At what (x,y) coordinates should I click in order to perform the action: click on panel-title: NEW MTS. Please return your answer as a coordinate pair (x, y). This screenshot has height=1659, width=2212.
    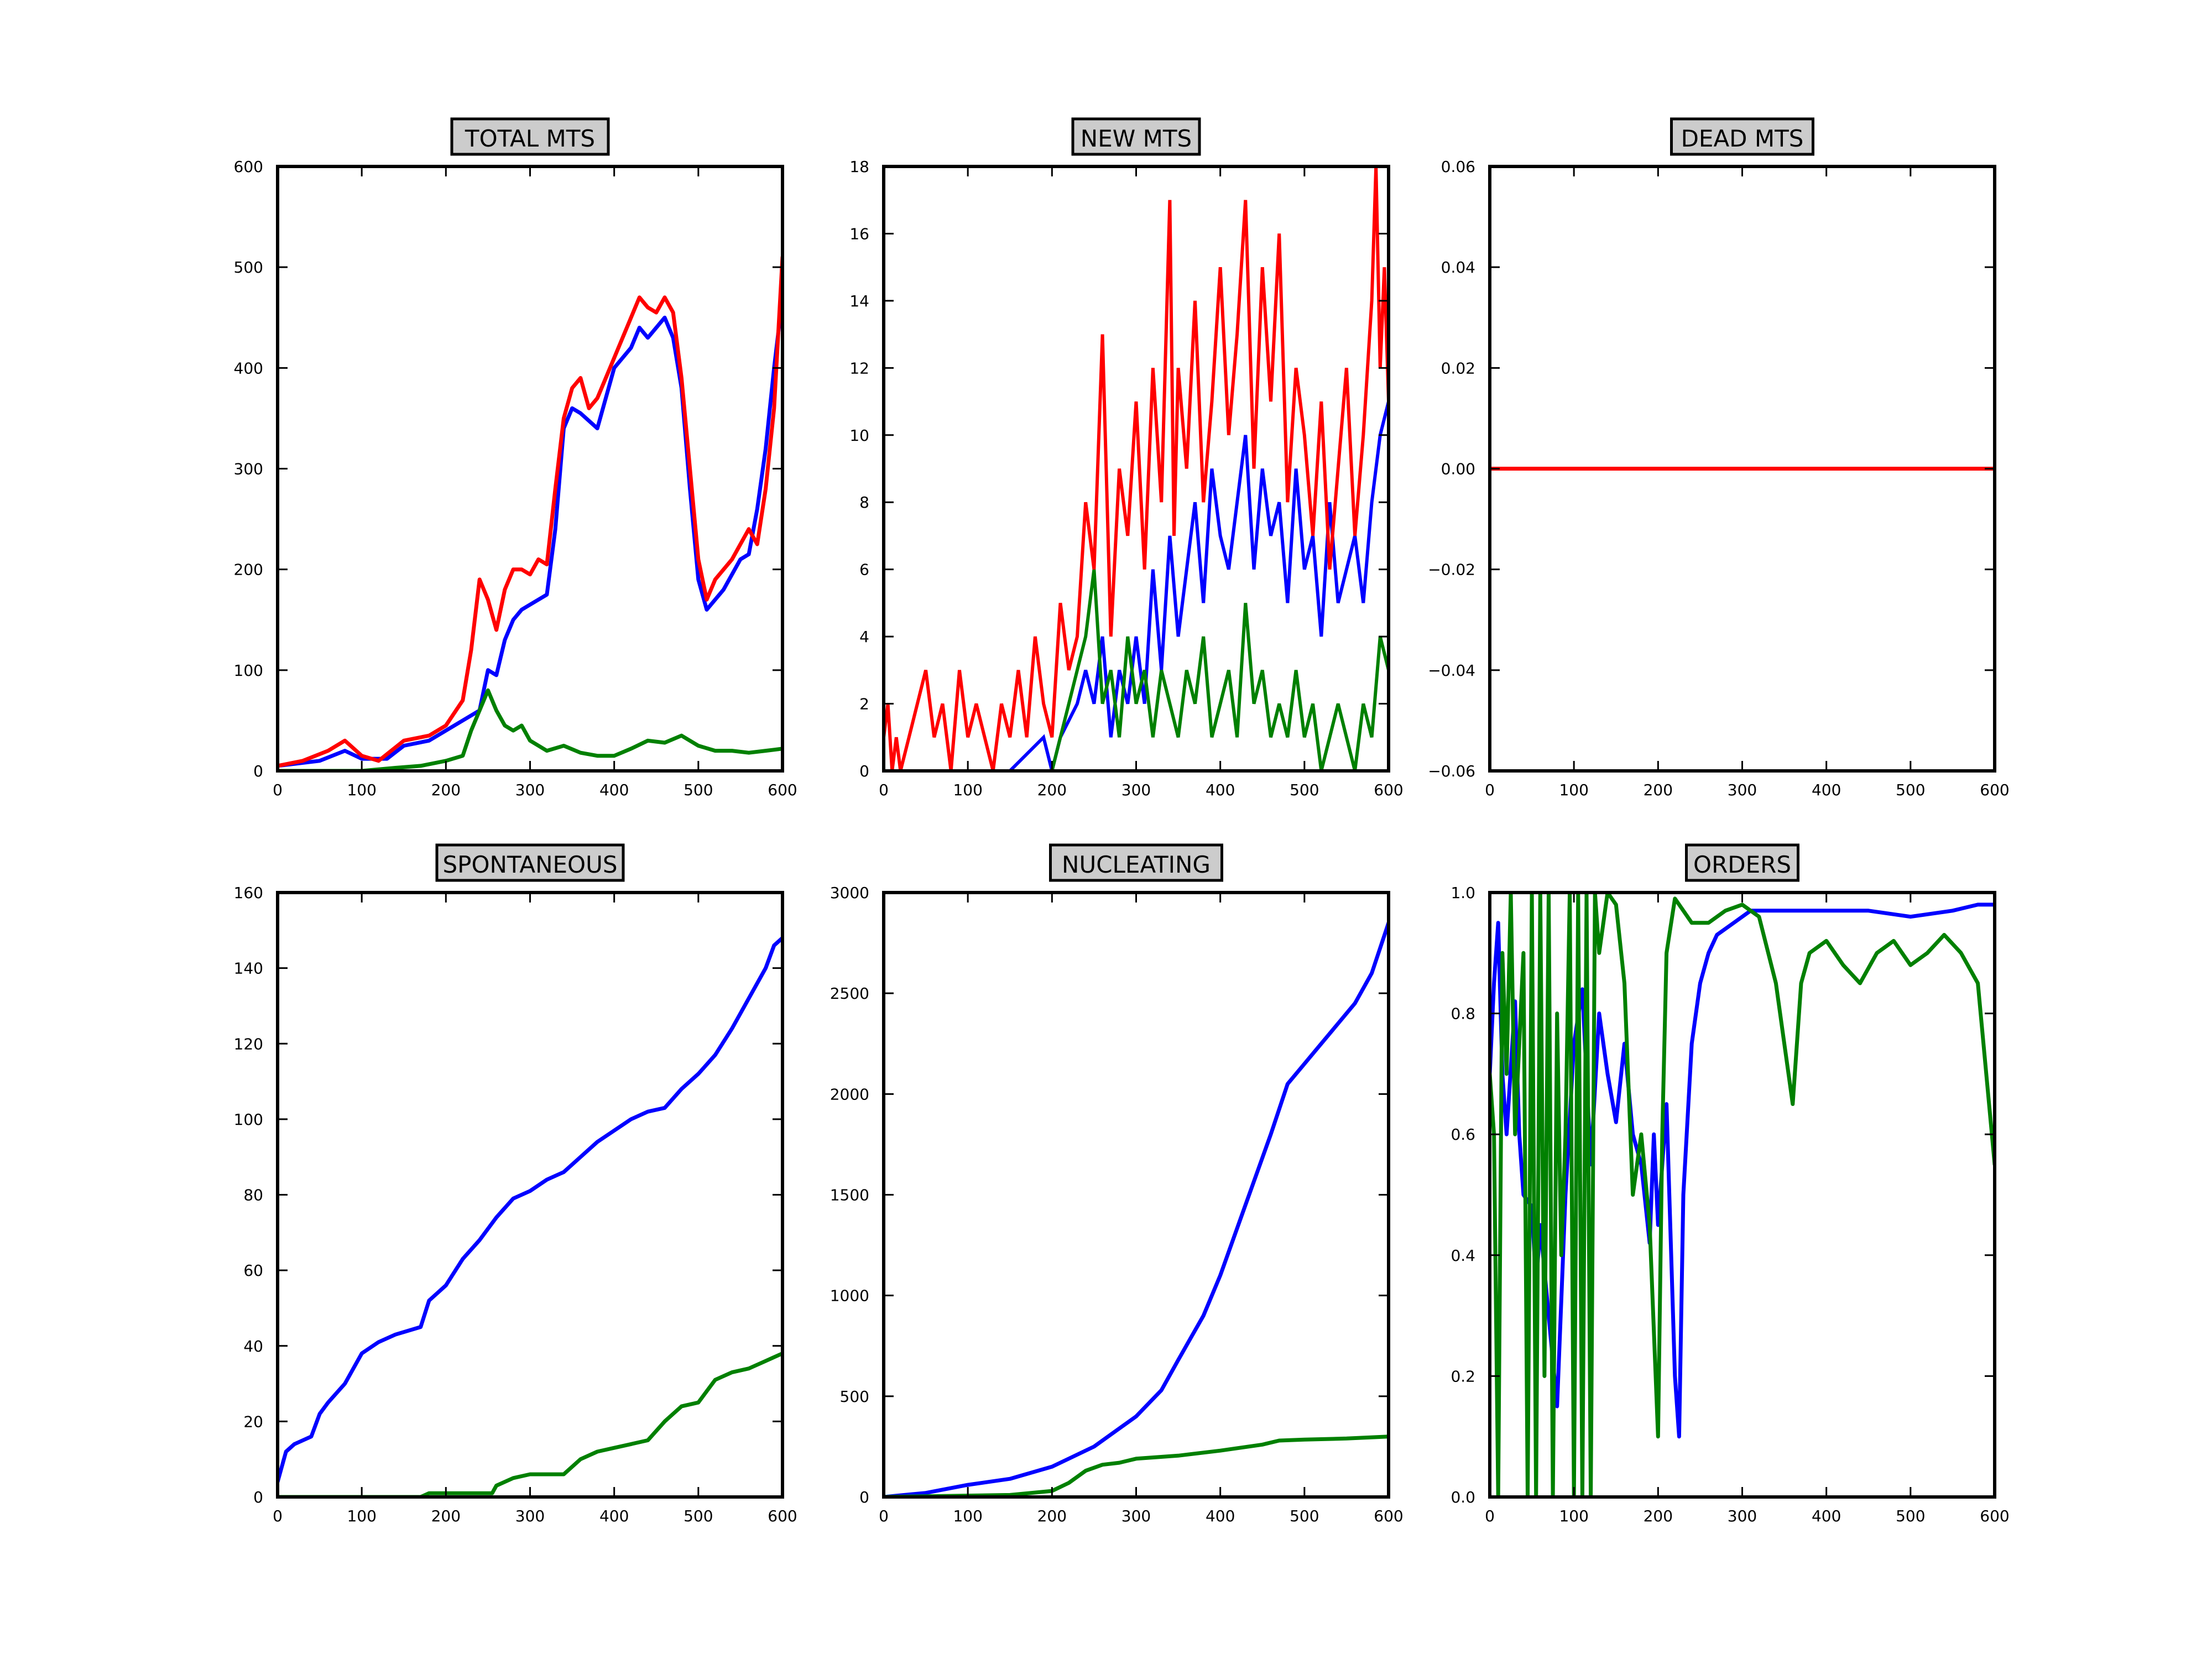
    Looking at the image, I should click on (1137, 138).